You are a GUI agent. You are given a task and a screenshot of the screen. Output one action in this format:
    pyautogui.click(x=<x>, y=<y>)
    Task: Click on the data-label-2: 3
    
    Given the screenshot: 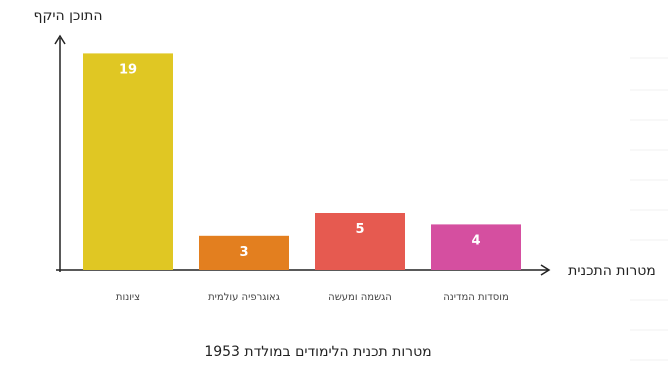 What is the action you would take?
    pyautogui.click(x=243, y=252)
    